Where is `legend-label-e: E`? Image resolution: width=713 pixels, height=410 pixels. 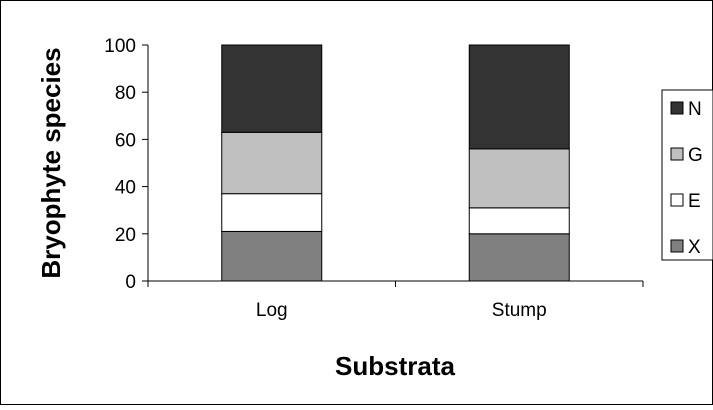 legend-label-e: E is located at coordinates (694, 201).